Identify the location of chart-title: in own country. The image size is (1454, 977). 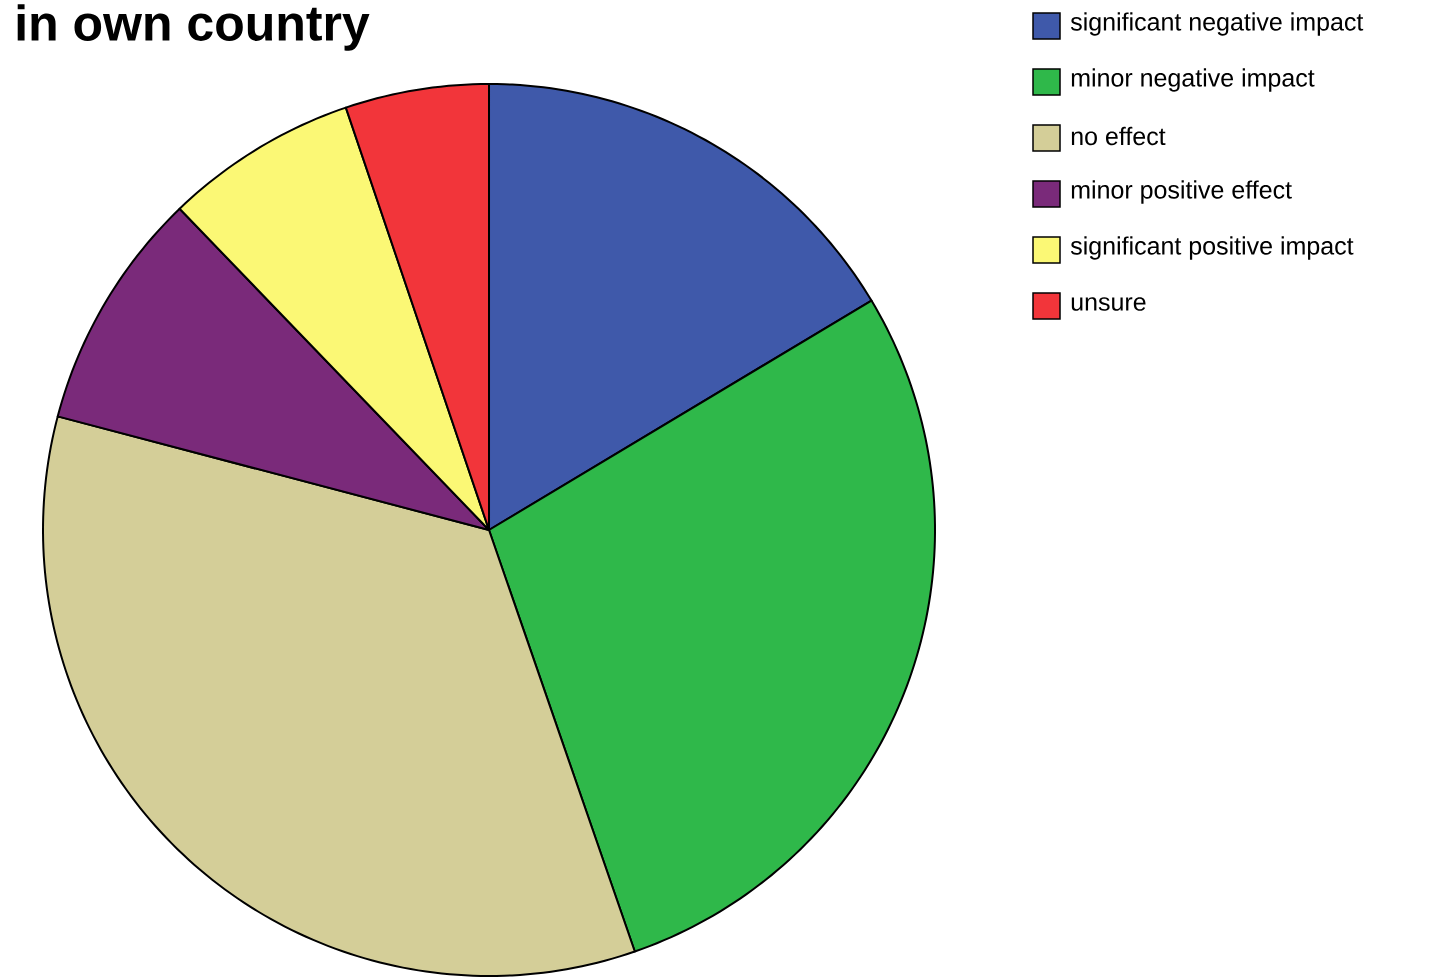
(193, 27).